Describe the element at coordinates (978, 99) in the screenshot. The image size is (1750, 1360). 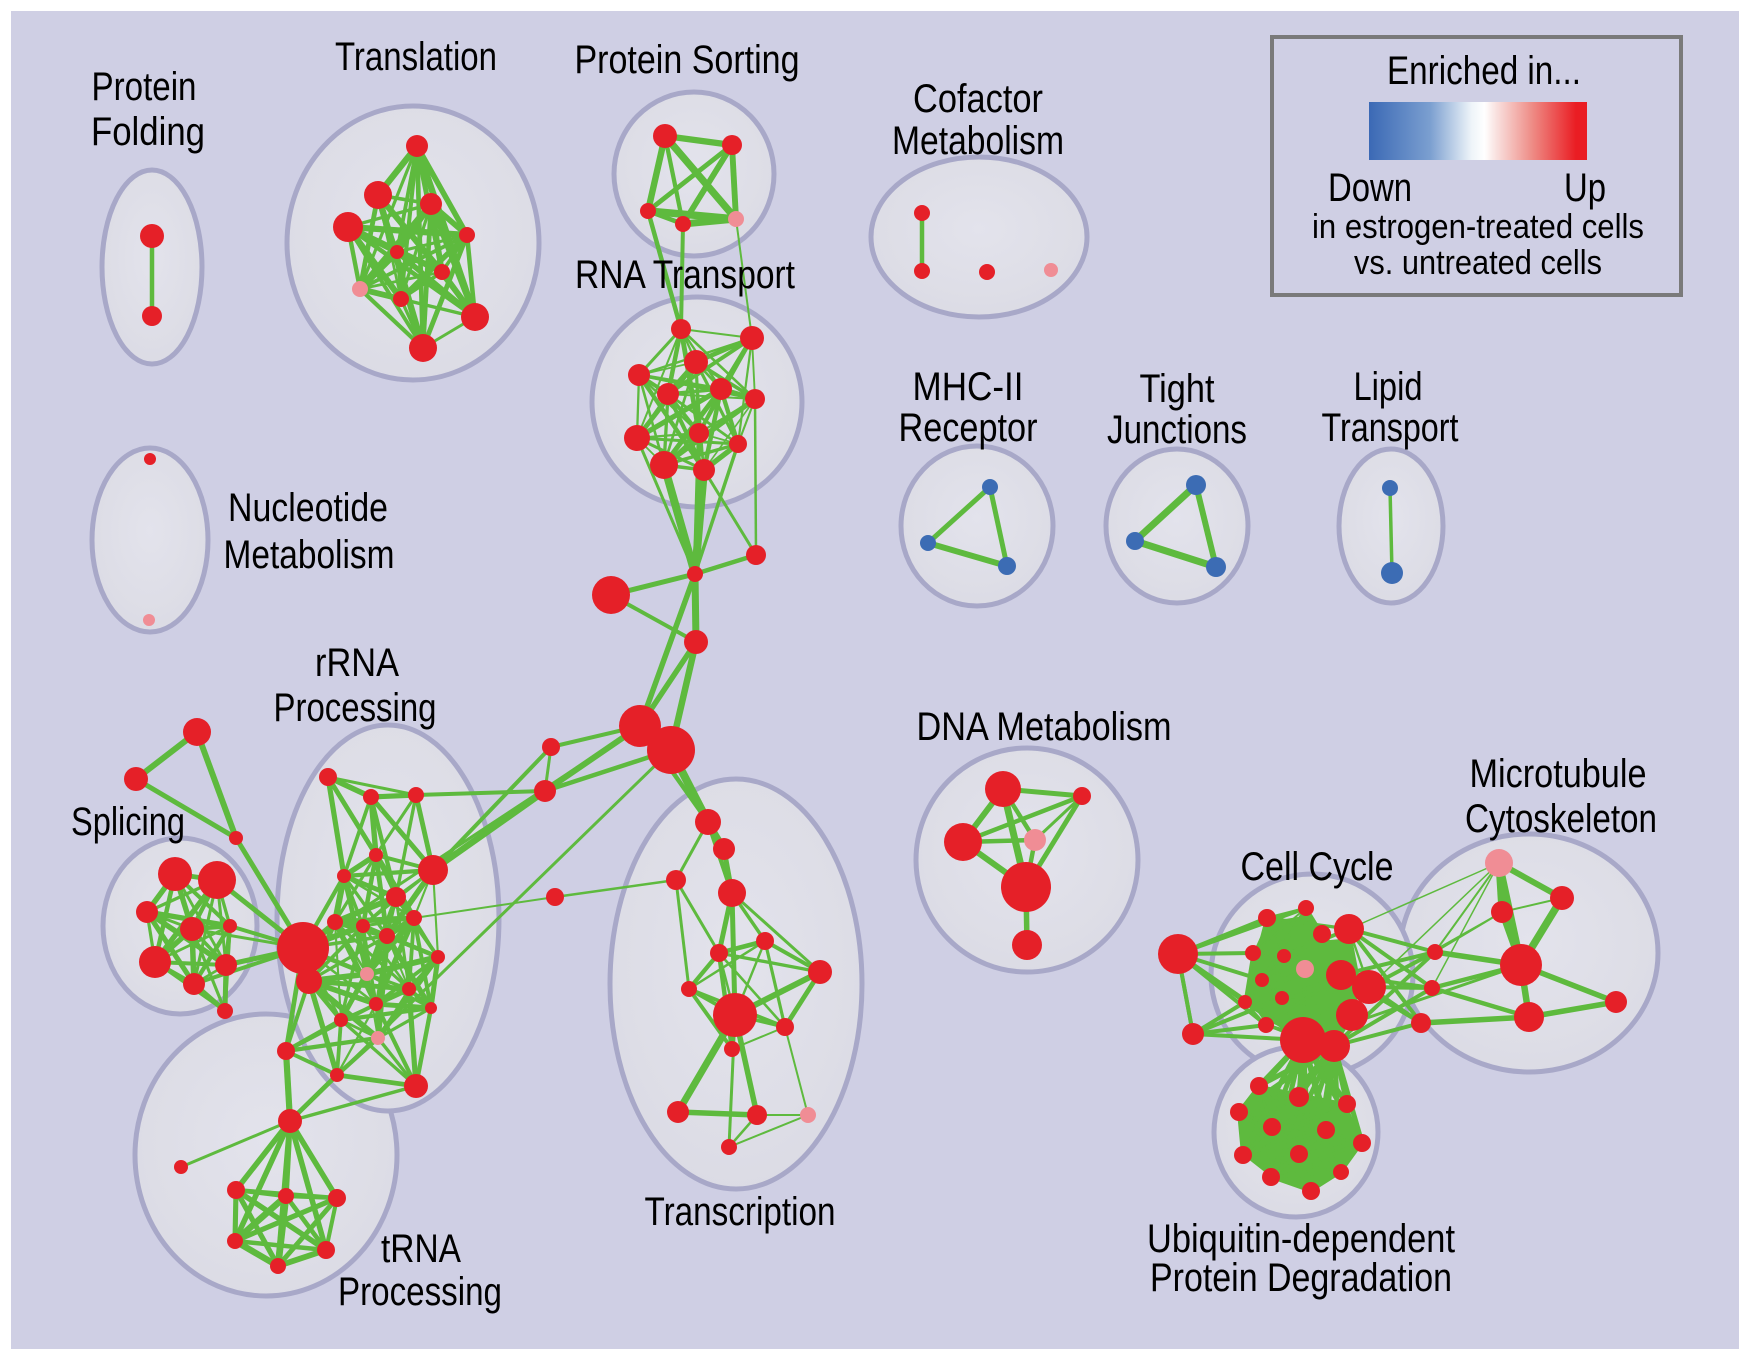
I see `svg-text: Cofactor` at that location.